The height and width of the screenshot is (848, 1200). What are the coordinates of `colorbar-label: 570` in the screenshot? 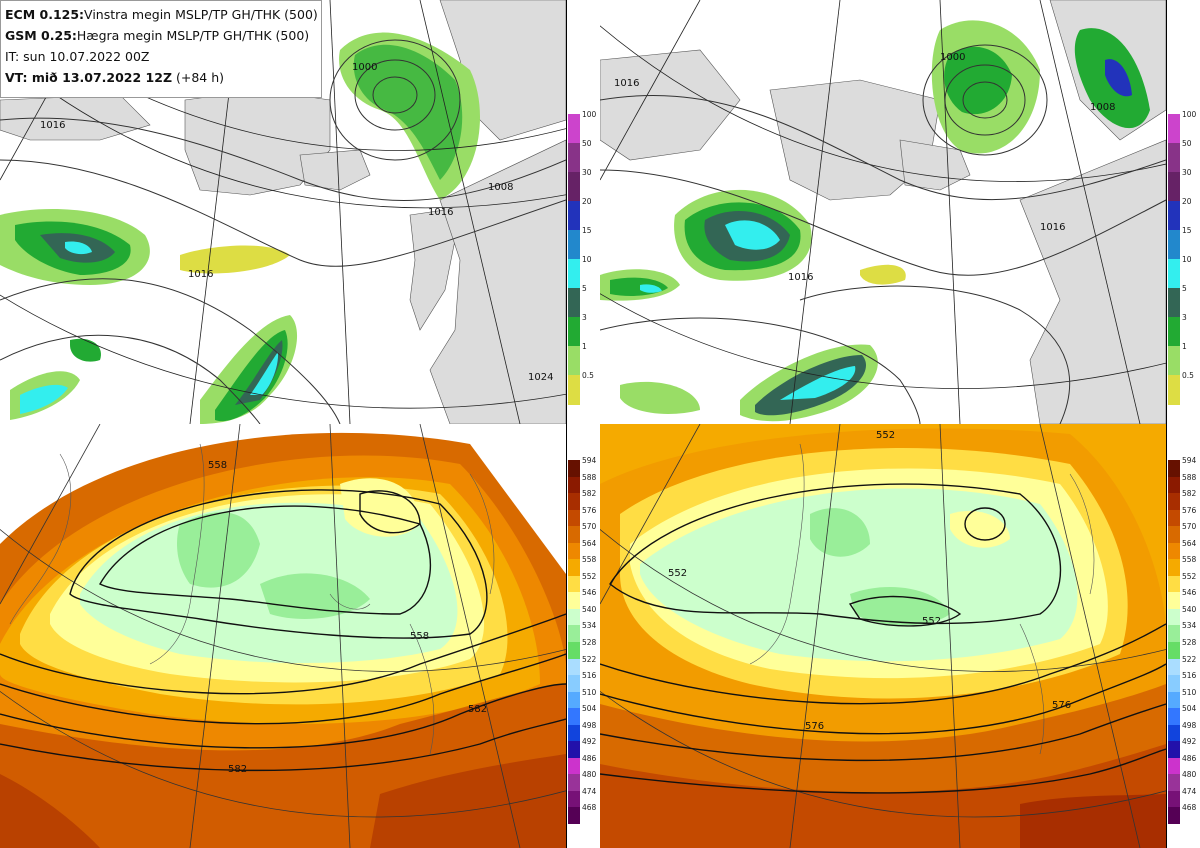 It's located at (589, 527).